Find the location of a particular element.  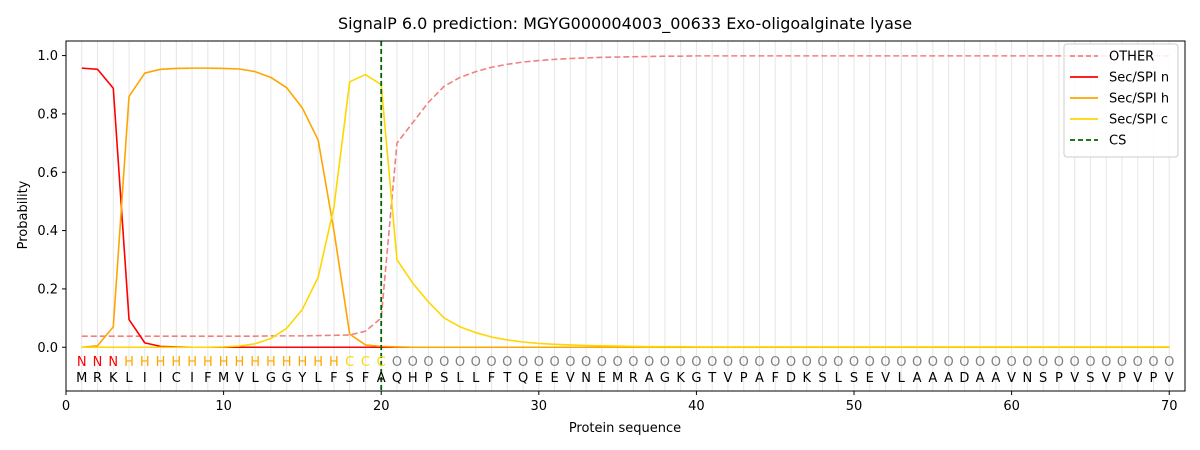

y-tick-label: 1.0 is located at coordinates (47, 56).